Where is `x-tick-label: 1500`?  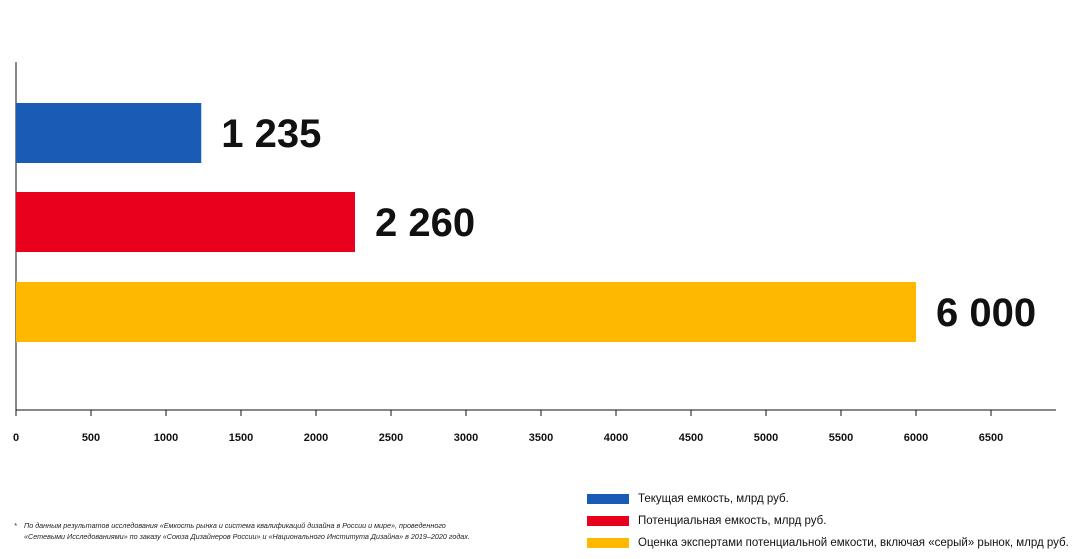
x-tick-label: 1500 is located at coordinates (241, 438).